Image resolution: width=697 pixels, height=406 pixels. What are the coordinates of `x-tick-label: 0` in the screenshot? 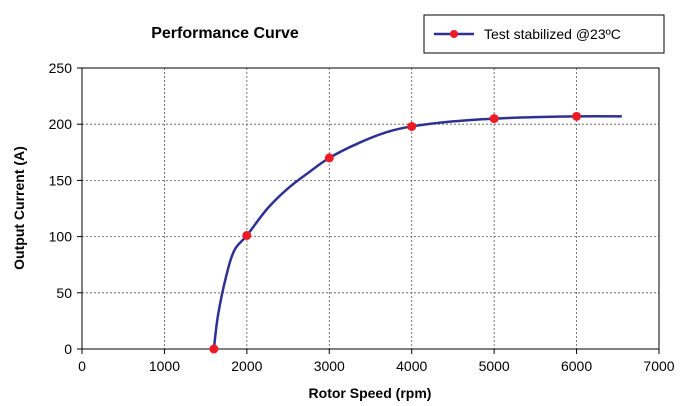 It's located at (82, 366).